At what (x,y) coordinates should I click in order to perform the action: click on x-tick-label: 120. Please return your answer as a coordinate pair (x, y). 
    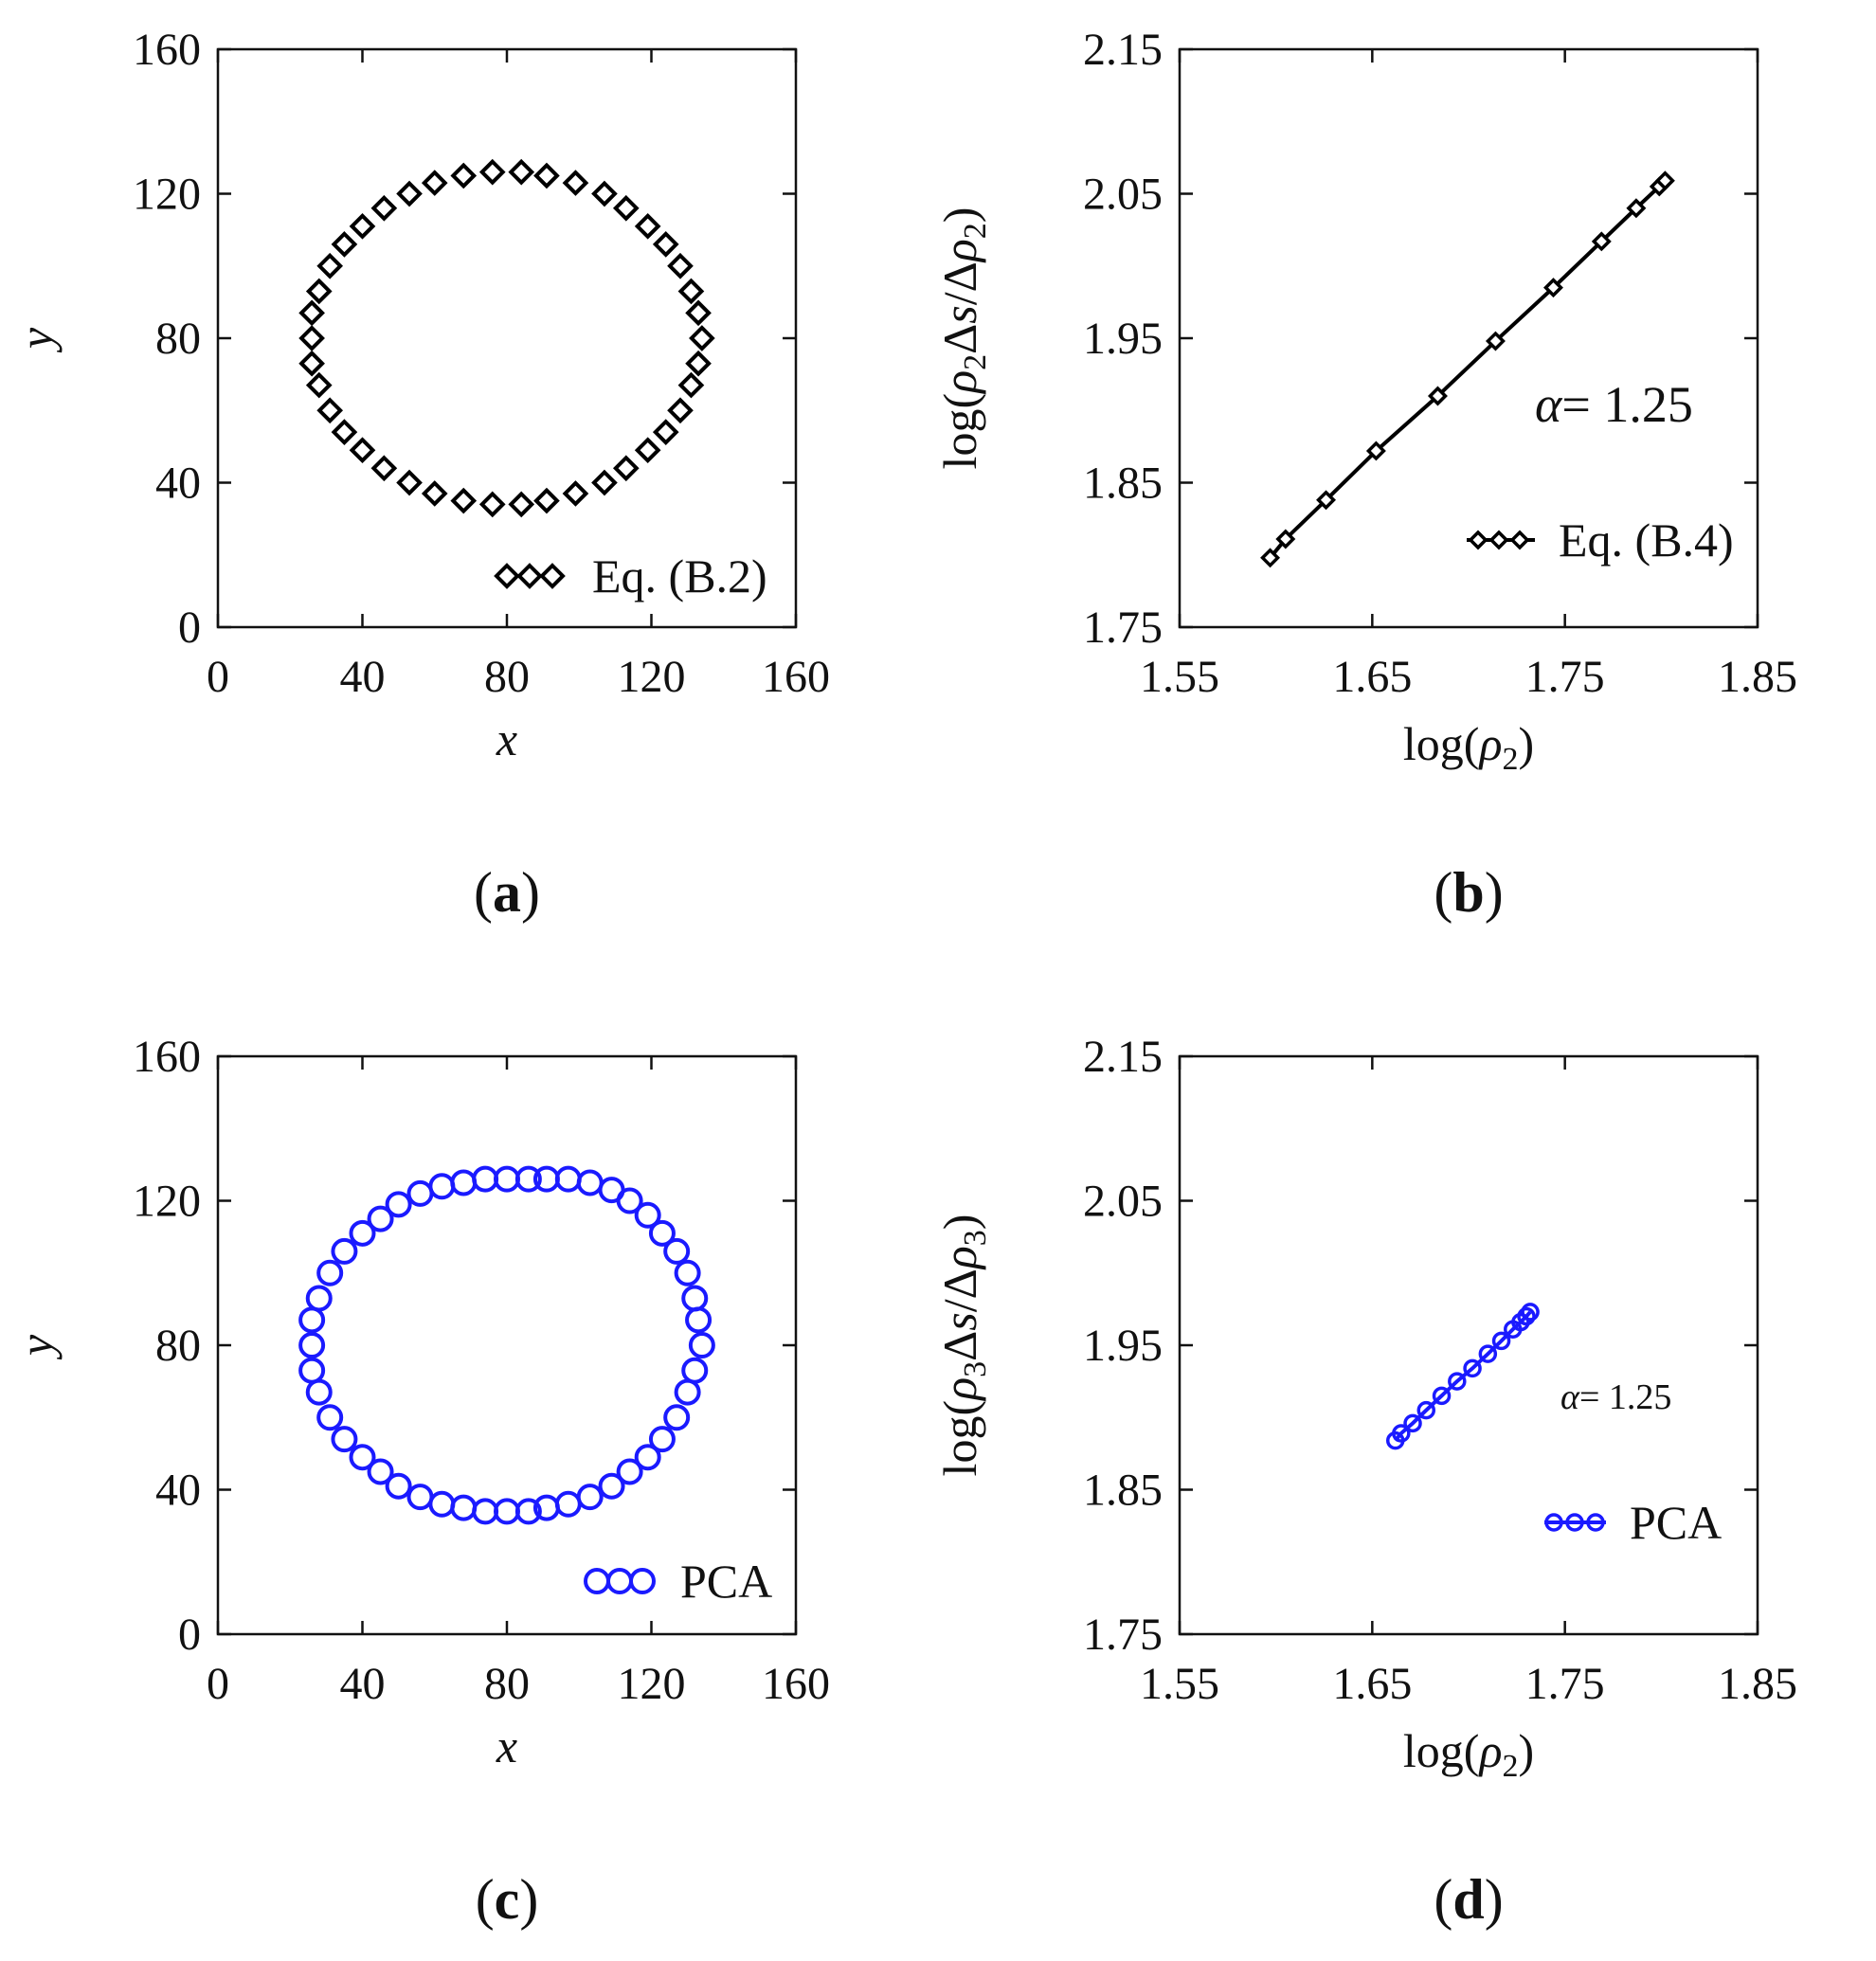
    Looking at the image, I should click on (652, 1684).